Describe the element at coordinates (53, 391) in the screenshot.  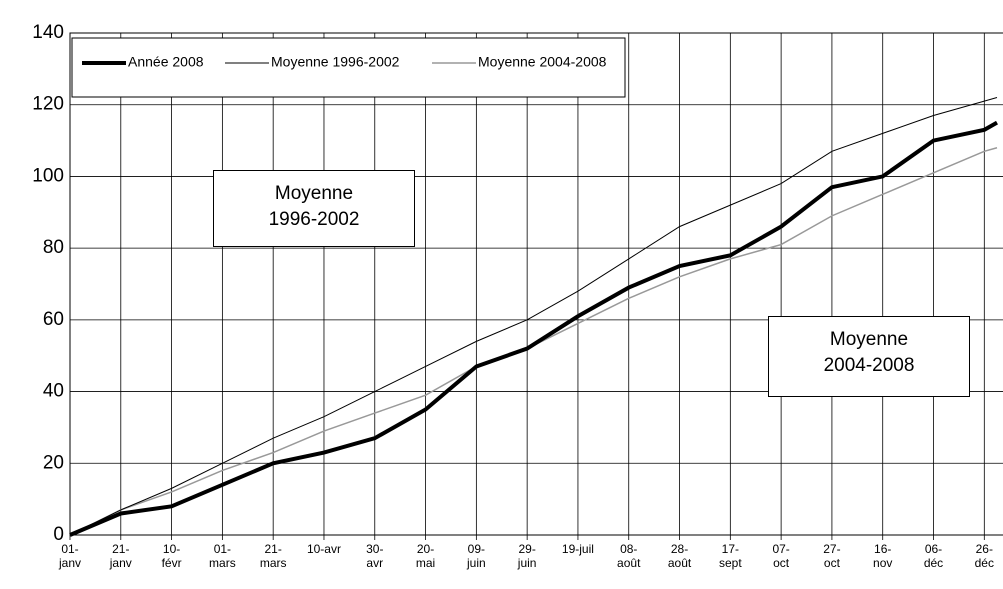
I see `y-tick-label: 40` at that location.